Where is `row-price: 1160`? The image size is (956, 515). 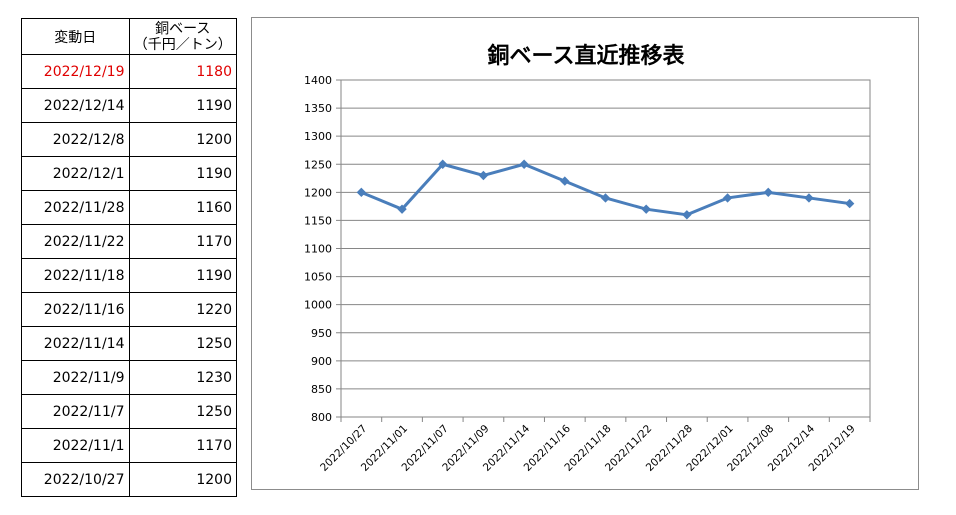 row-price: 1160 is located at coordinates (182, 207).